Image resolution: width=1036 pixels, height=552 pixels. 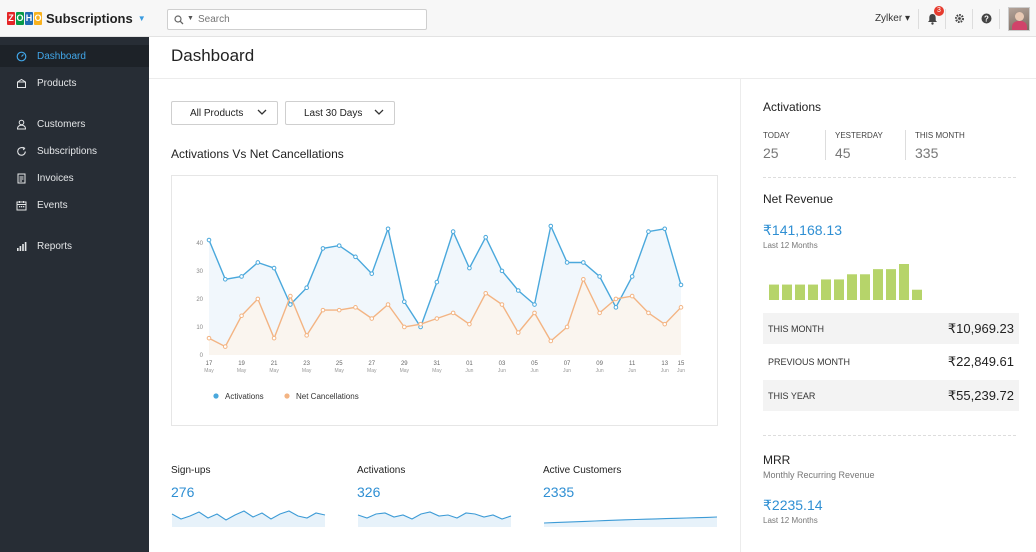 What do you see at coordinates (217, 113) in the screenshot?
I see `product-filter-value: All Products` at bounding box center [217, 113].